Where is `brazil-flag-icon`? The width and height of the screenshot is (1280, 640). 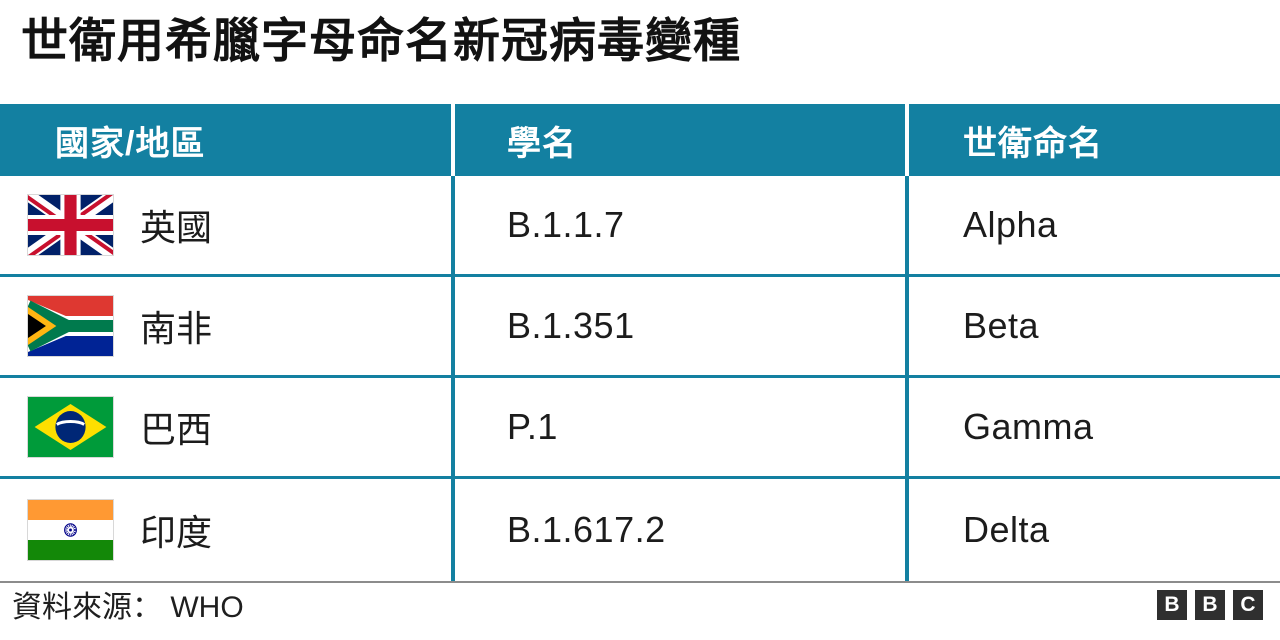
brazil-flag-icon is located at coordinates (70, 427).